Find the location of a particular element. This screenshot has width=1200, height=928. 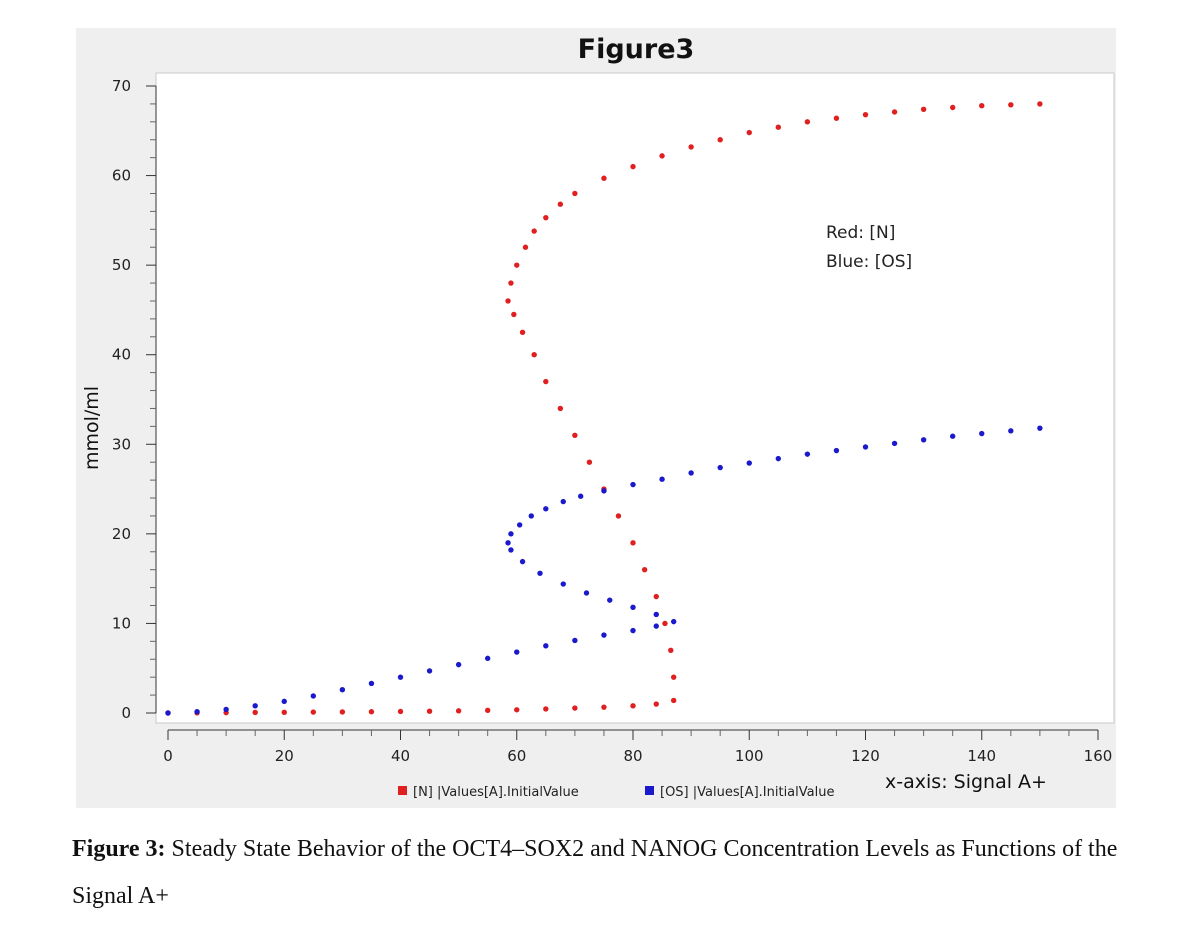

y-axis-title: mmol/ml is located at coordinates (92, 428).